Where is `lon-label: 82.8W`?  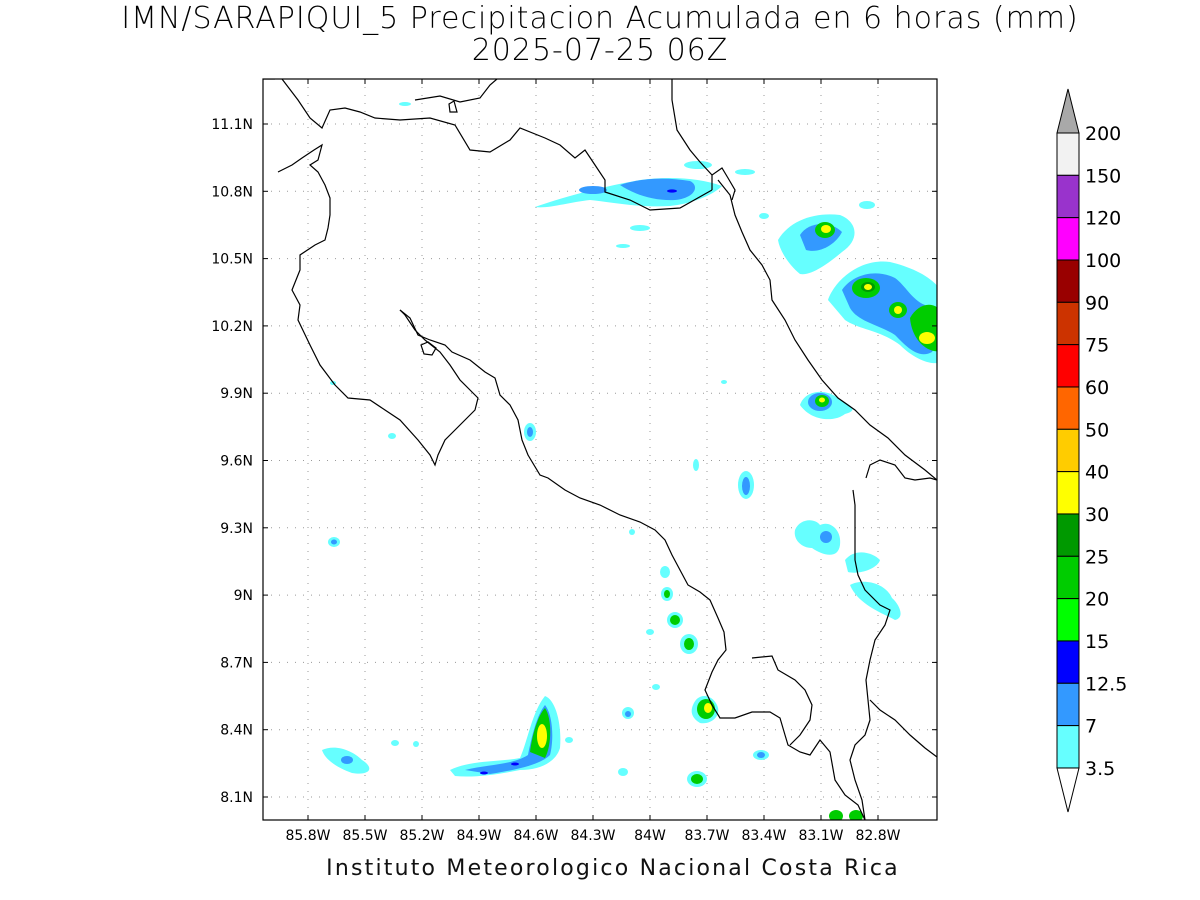
lon-label: 82.8W is located at coordinates (877, 836).